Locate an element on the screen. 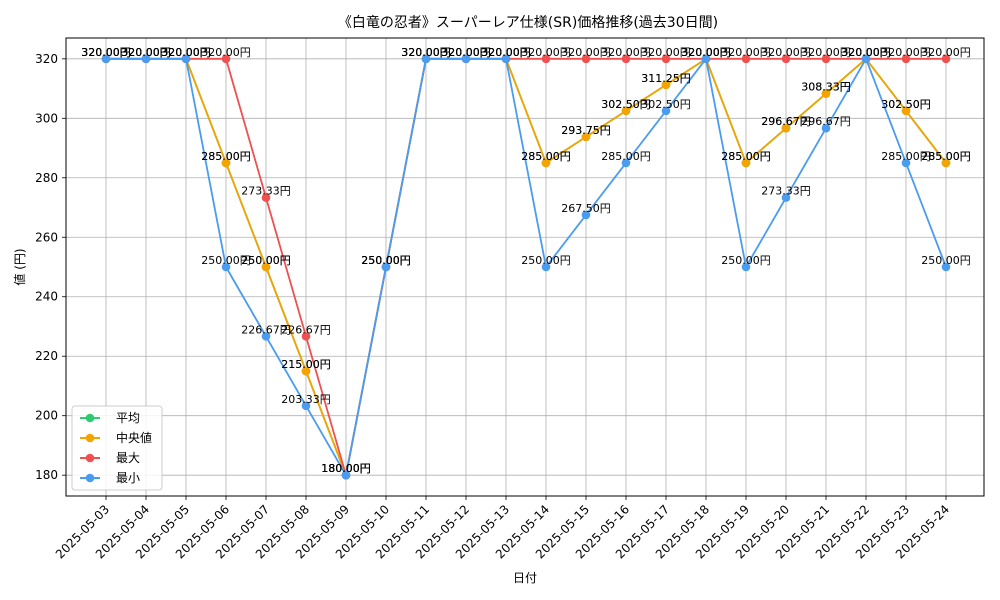  data-label: 302.50円 is located at coordinates (666, 104).